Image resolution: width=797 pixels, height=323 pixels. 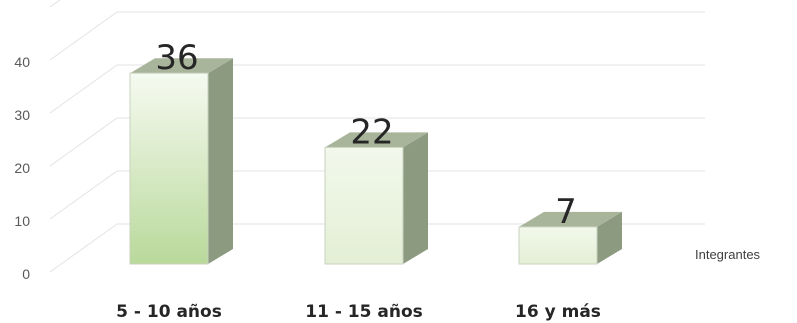 I want to click on y-axis-ticks: 0 10 20 30 40, so click(x=22, y=168).